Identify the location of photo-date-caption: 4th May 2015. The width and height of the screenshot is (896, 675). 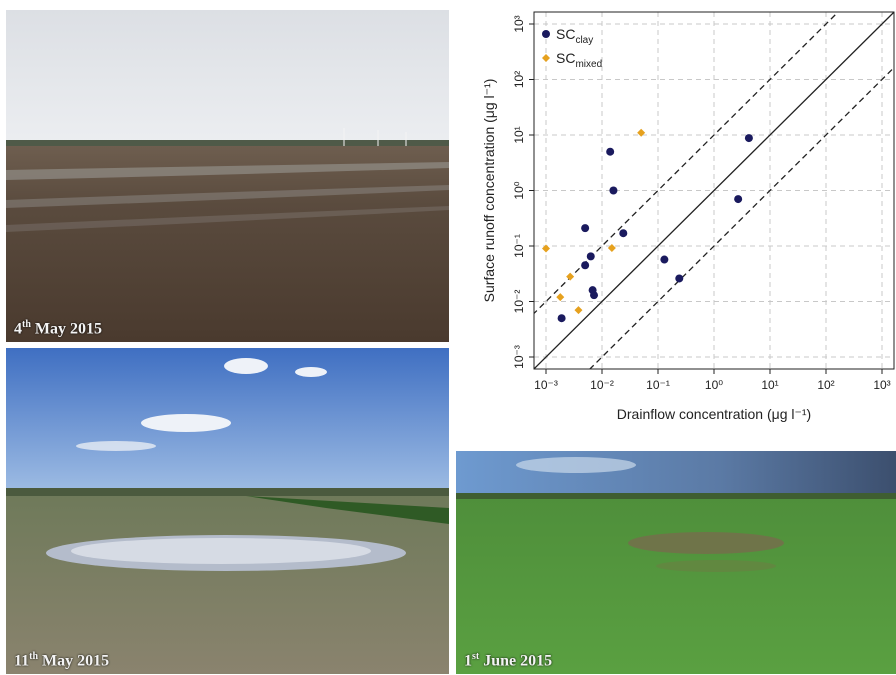
(58, 327).